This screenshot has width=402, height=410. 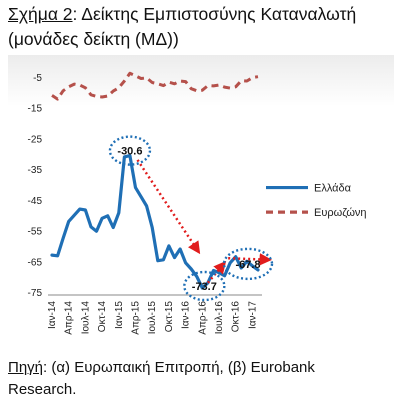 I want to click on legend: Ελλάδα Ευρωζώνη, so click(x=316, y=201).